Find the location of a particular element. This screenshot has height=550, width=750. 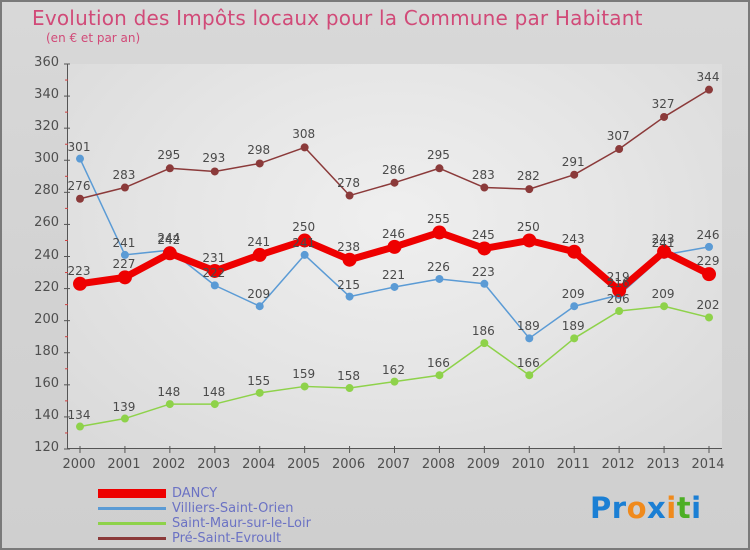

data-value-label: 293 is located at coordinates (214, 158).